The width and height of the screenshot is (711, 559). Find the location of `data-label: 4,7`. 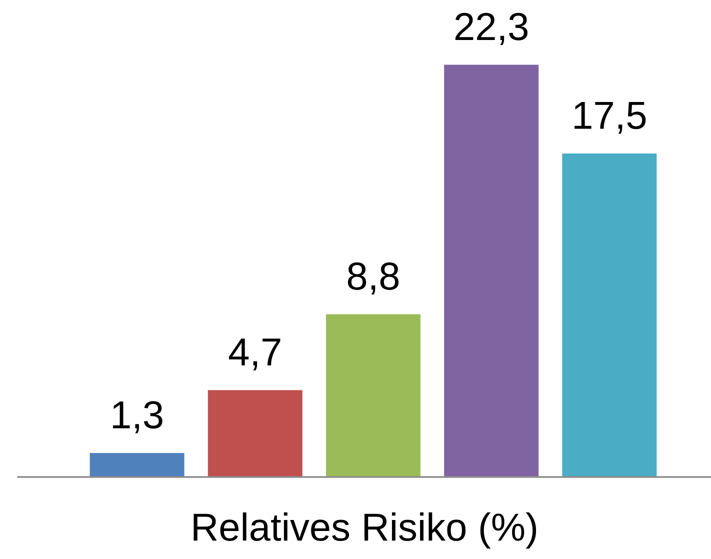

data-label: 4,7 is located at coordinates (254, 354).